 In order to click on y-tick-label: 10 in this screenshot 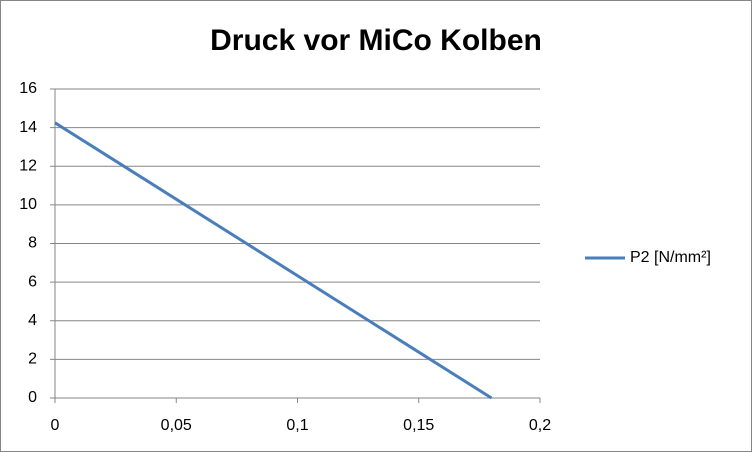, I will do `click(28, 204)`.